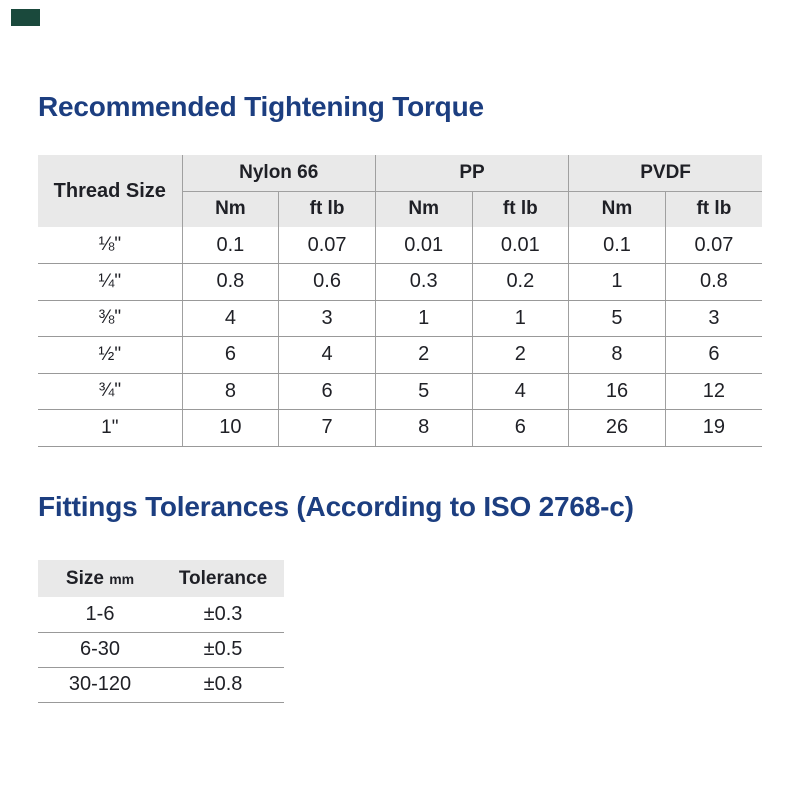 The width and height of the screenshot is (798, 800). I want to click on table-cell: 12, so click(713, 391).